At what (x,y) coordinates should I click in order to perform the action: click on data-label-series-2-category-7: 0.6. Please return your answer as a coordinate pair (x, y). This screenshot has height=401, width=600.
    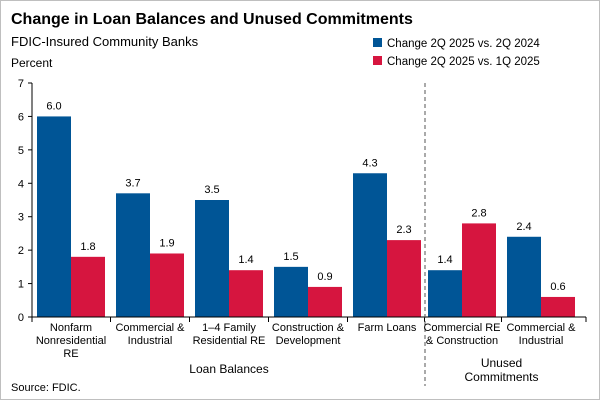
    Looking at the image, I should click on (557, 287).